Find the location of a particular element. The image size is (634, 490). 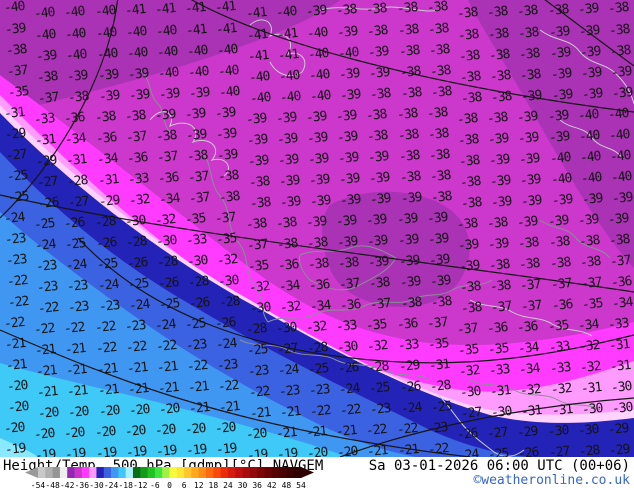

temp-label: -26 is located at coordinates (225, 323).